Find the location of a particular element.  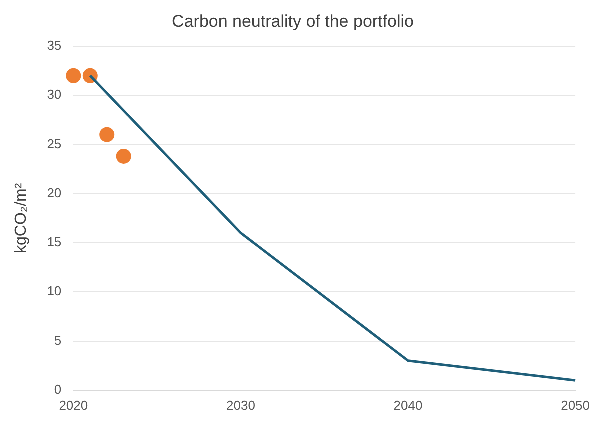

y-tick-label: 25 is located at coordinates (54, 144).